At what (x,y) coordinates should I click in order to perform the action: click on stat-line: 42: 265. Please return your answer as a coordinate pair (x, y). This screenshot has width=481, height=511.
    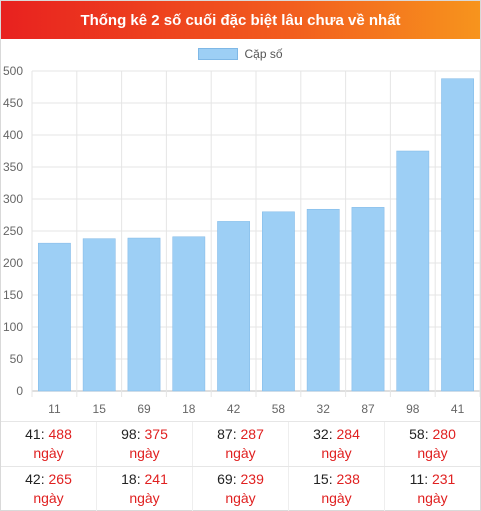
    Looking at the image, I should click on (48, 479).